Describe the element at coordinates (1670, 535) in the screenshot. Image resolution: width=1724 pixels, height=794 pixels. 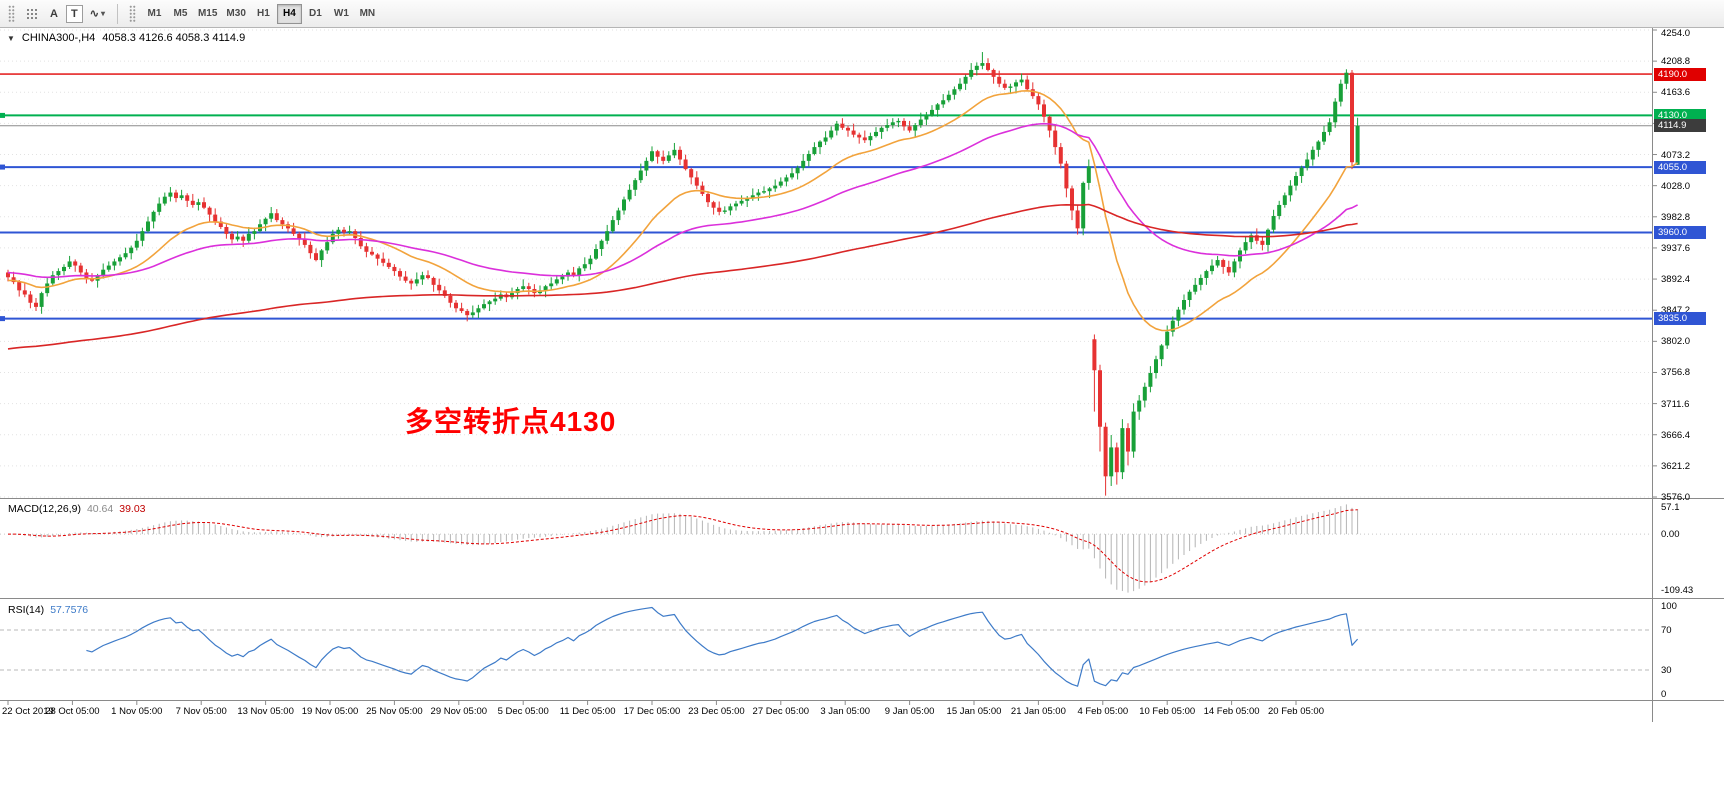
I see `macd-axis-label: 0.00` at that location.